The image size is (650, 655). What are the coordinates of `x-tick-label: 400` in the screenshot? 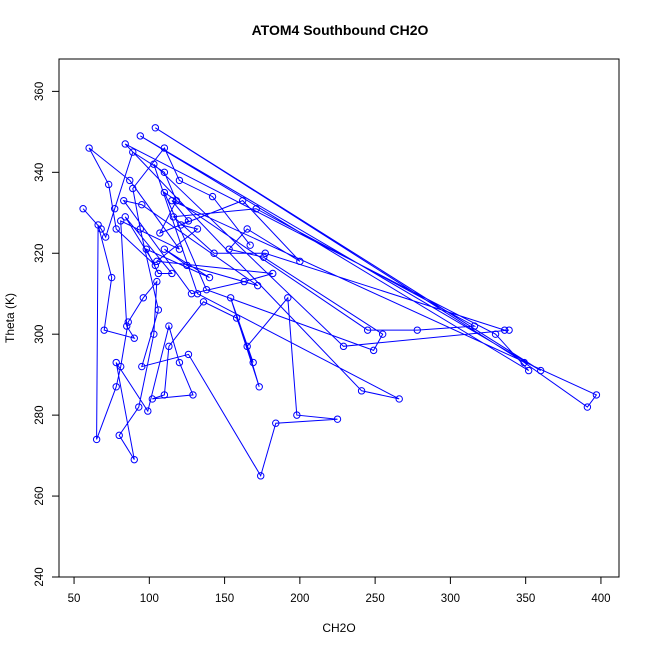 It's located at (600, 599).